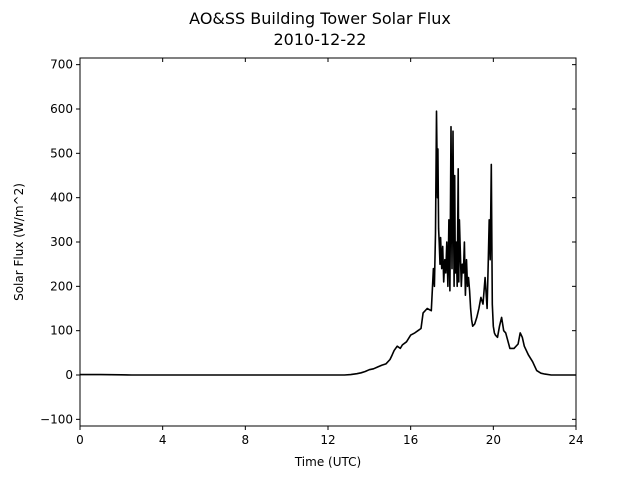 This screenshot has height=480, width=640. I want to click on x-tick-label: 8, so click(246, 440).